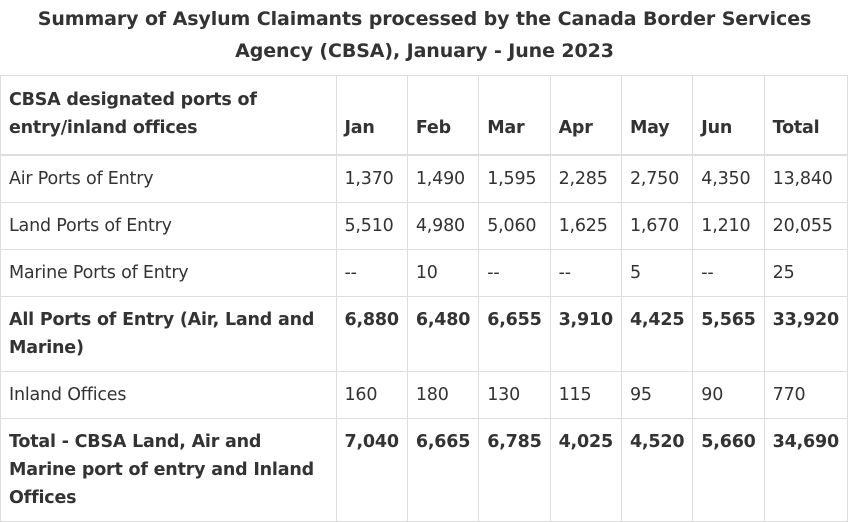 The image size is (849, 522). What do you see at coordinates (728, 226) in the screenshot?
I see `cell-jun: 1,210` at bounding box center [728, 226].